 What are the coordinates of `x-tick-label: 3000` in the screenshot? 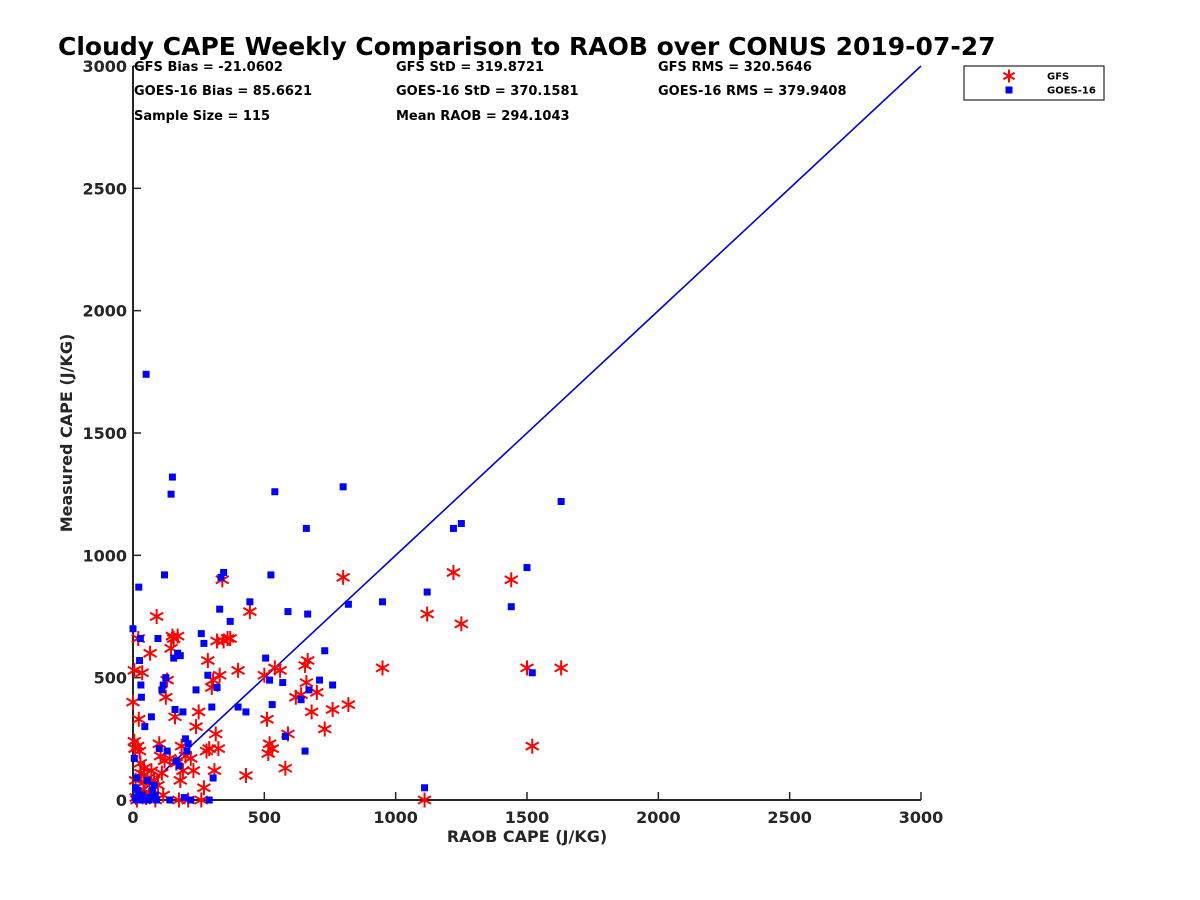 It's located at (921, 817).